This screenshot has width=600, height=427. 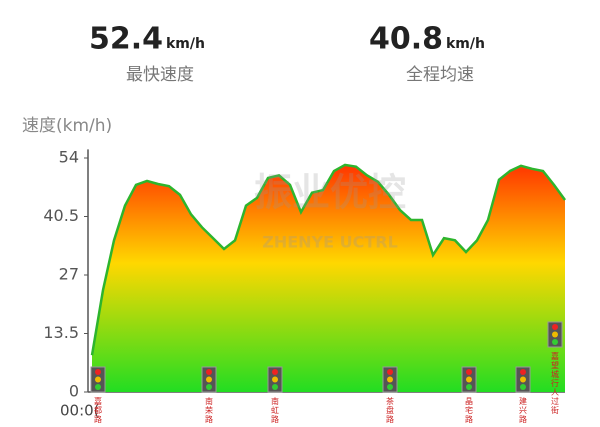 What do you see at coordinates (126, 39) in the screenshot?
I see `max-speed-value: 52.4` at bounding box center [126, 39].